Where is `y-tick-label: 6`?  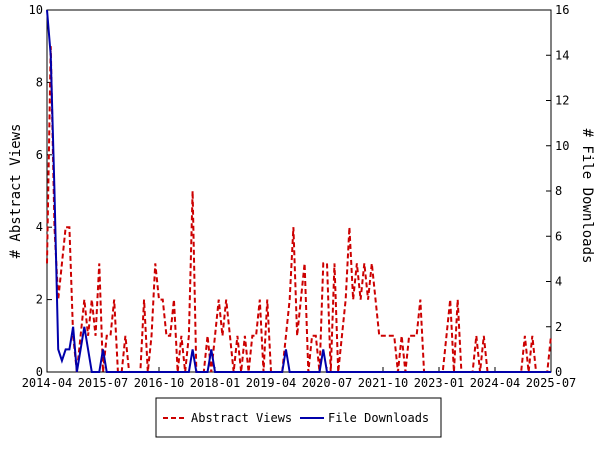
y-tick-label: 6 is located at coordinates (39, 155).